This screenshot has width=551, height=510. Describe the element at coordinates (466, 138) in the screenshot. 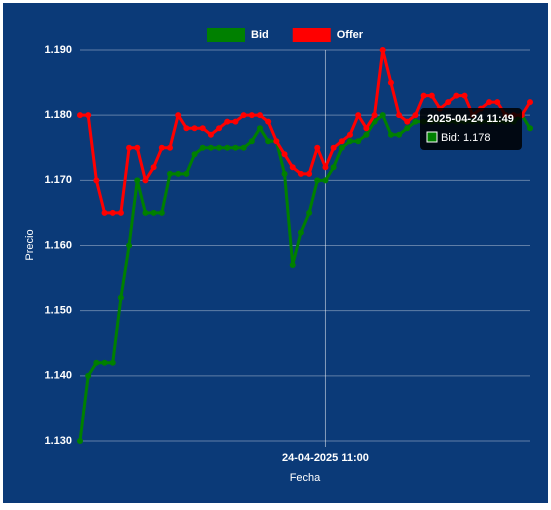

I see `tooltip-label: Bid: 1.178` at that location.